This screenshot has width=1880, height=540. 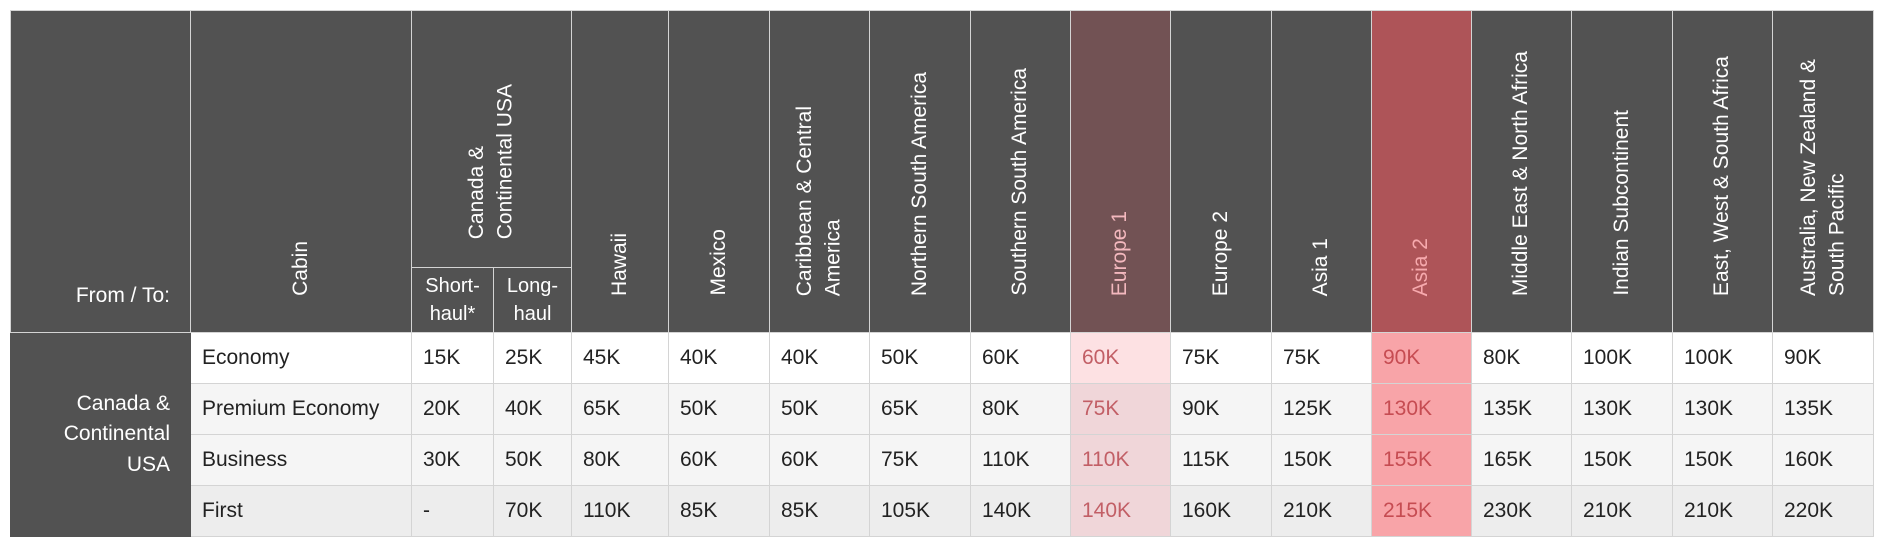 I want to click on points-cell: 230K, so click(x=1521, y=511).